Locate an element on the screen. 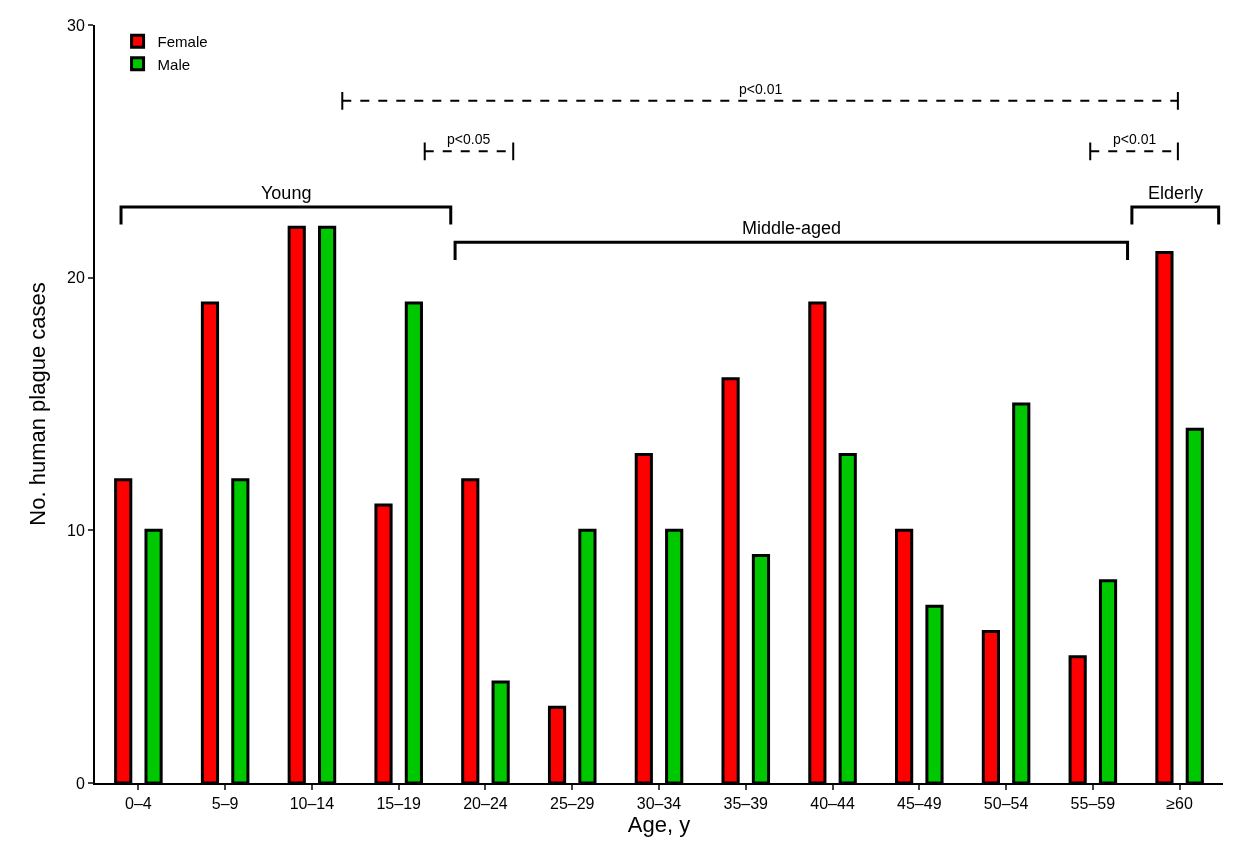 The width and height of the screenshot is (1243, 853). x-axis-title: Age, y is located at coordinates (659, 825).